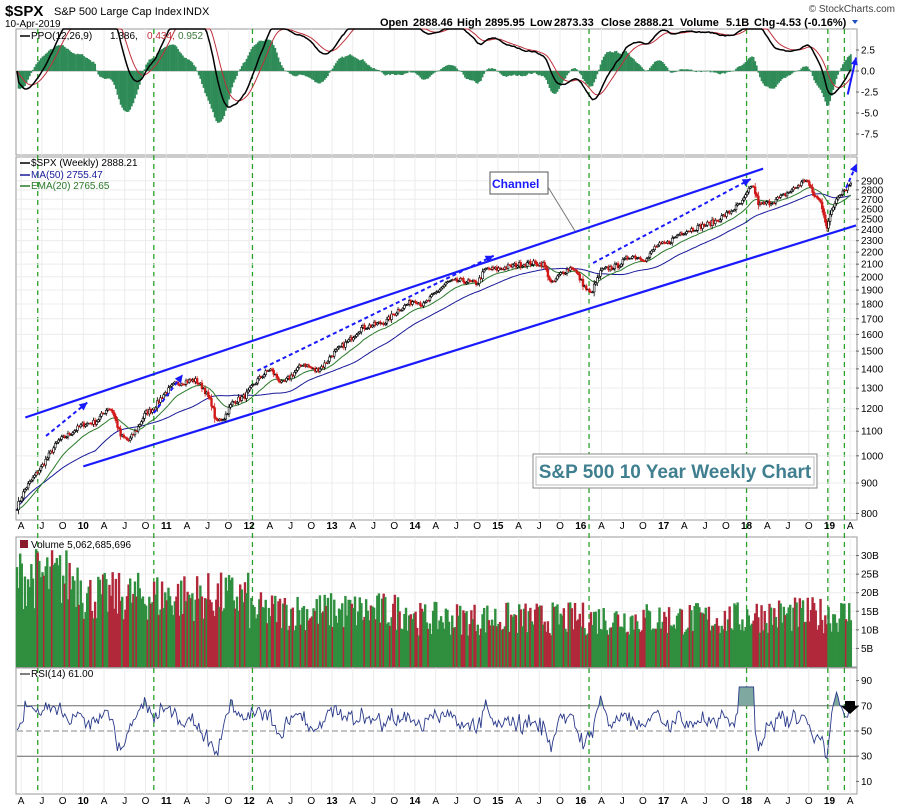 The image size is (900, 811). What do you see at coordinates (872, 241) in the screenshot?
I see `price-tick-label: 2300` at bounding box center [872, 241].